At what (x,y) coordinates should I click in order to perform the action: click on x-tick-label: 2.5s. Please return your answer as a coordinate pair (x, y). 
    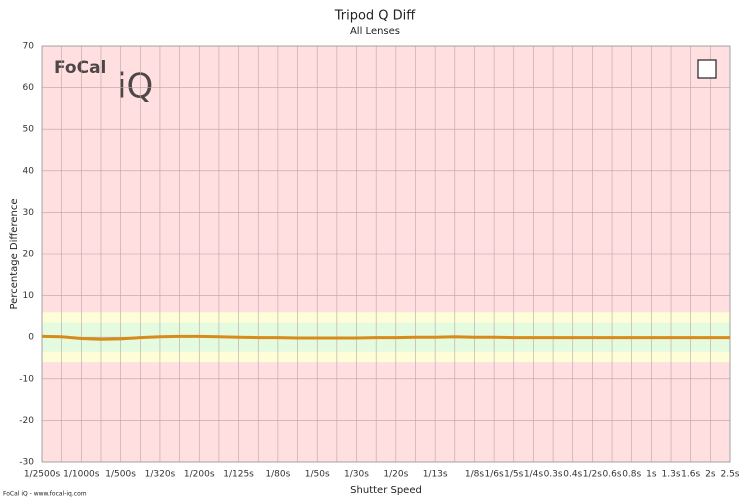
    Looking at the image, I should click on (729, 475).